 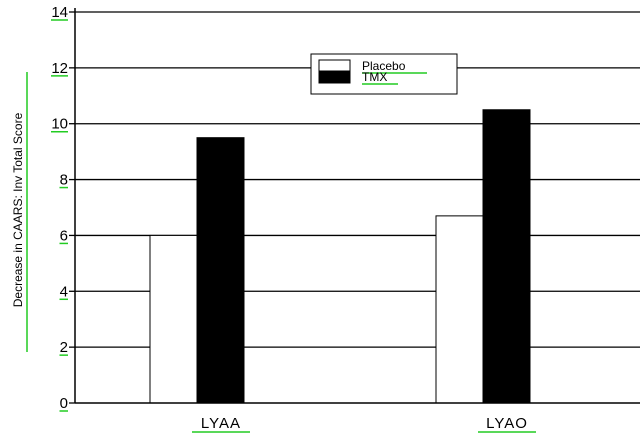 What do you see at coordinates (59, 124) in the screenshot?
I see `y-tick-label: 10` at bounding box center [59, 124].